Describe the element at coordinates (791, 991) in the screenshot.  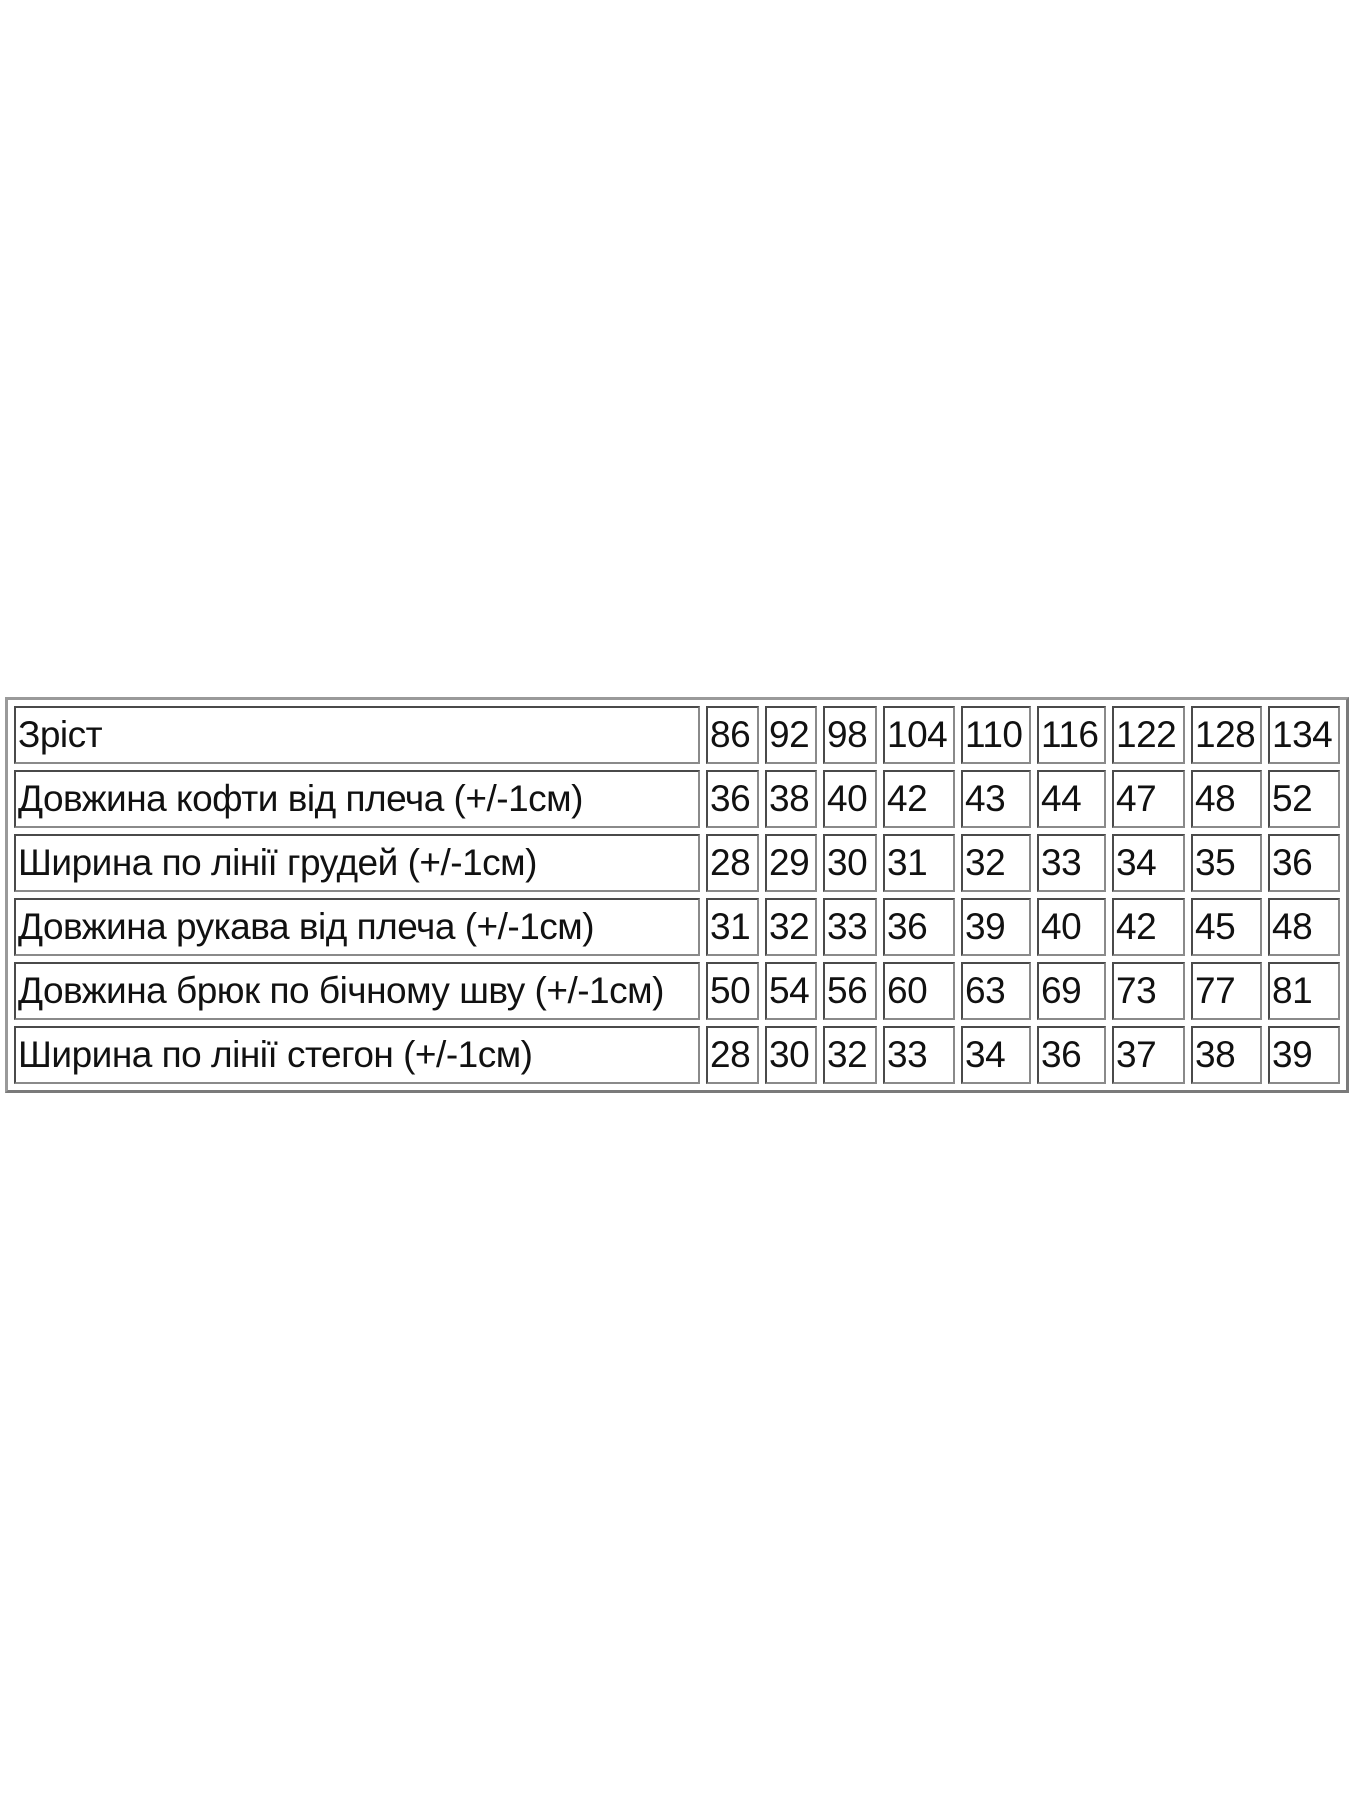
I see `size-value-cell: 54` at that location.